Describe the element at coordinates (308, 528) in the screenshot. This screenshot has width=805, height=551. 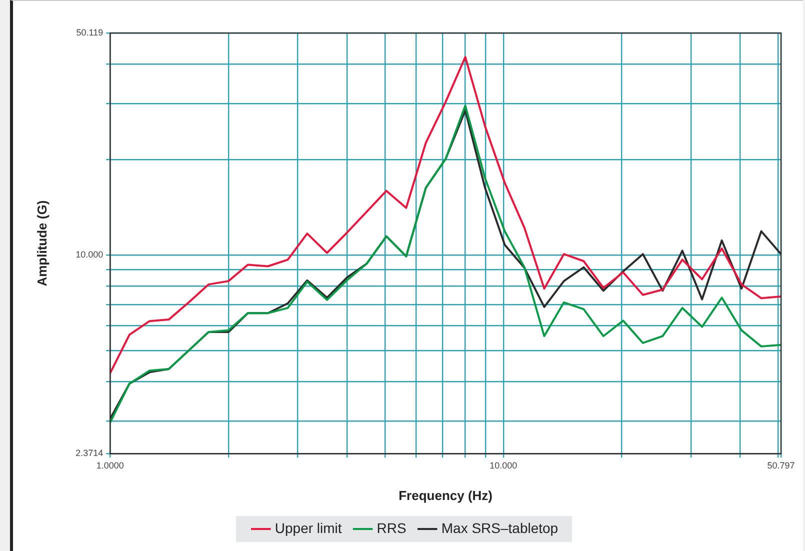
I see `legend-label: Upper limit` at that location.